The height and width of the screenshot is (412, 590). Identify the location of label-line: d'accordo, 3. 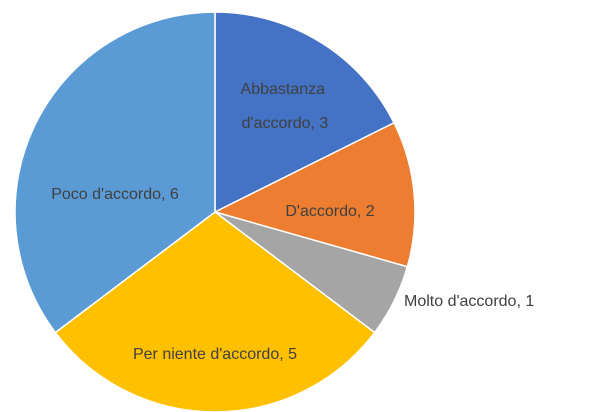
(285, 123).